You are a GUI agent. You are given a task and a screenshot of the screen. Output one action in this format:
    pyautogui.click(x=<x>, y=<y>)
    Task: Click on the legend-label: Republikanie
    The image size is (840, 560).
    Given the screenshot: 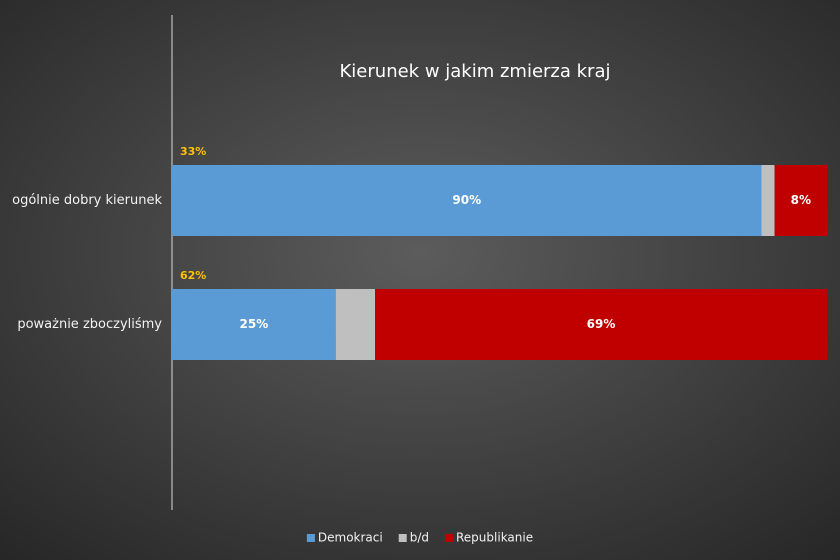 What is the action you would take?
    pyautogui.click(x=494, y=538)
    